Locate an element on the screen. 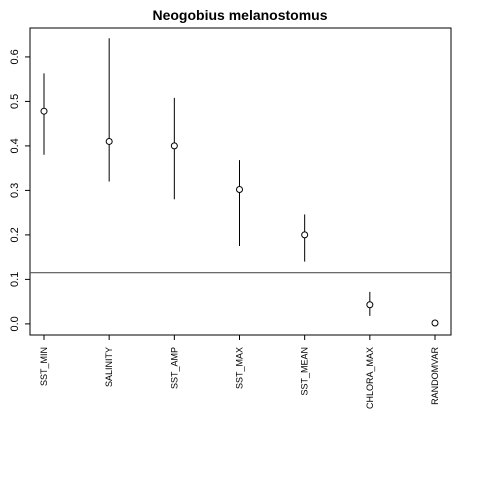 Image resolution: width=480 pixels, height=485 pixels. y-tick-label: 0.4 is located at coordinates (15, 145).